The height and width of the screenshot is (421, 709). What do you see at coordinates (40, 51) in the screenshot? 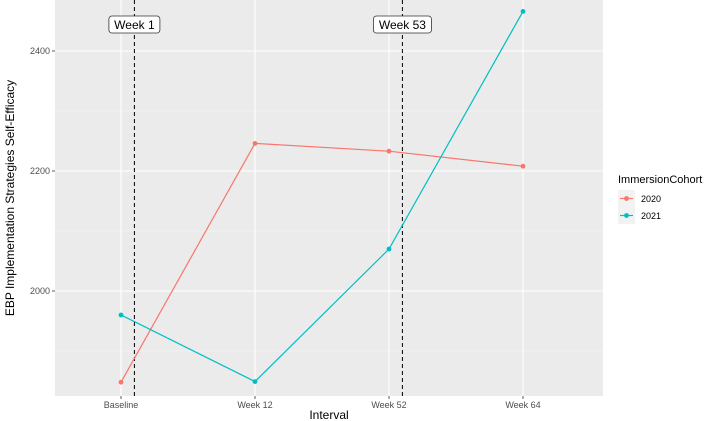
I see `y-tick-label: 2400` at bounding box center [40, 51].